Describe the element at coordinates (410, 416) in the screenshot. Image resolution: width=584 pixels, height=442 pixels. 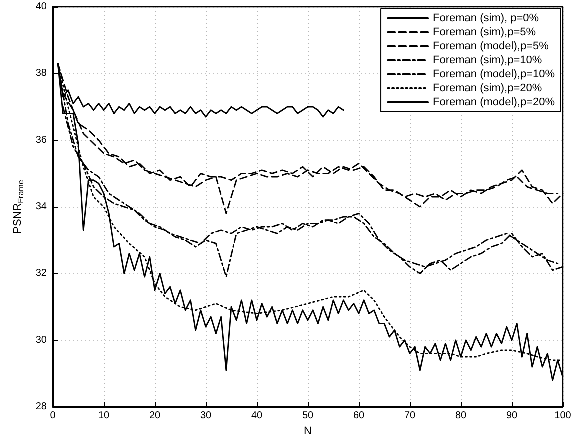
I see `x-tick-label: 70` at that location.